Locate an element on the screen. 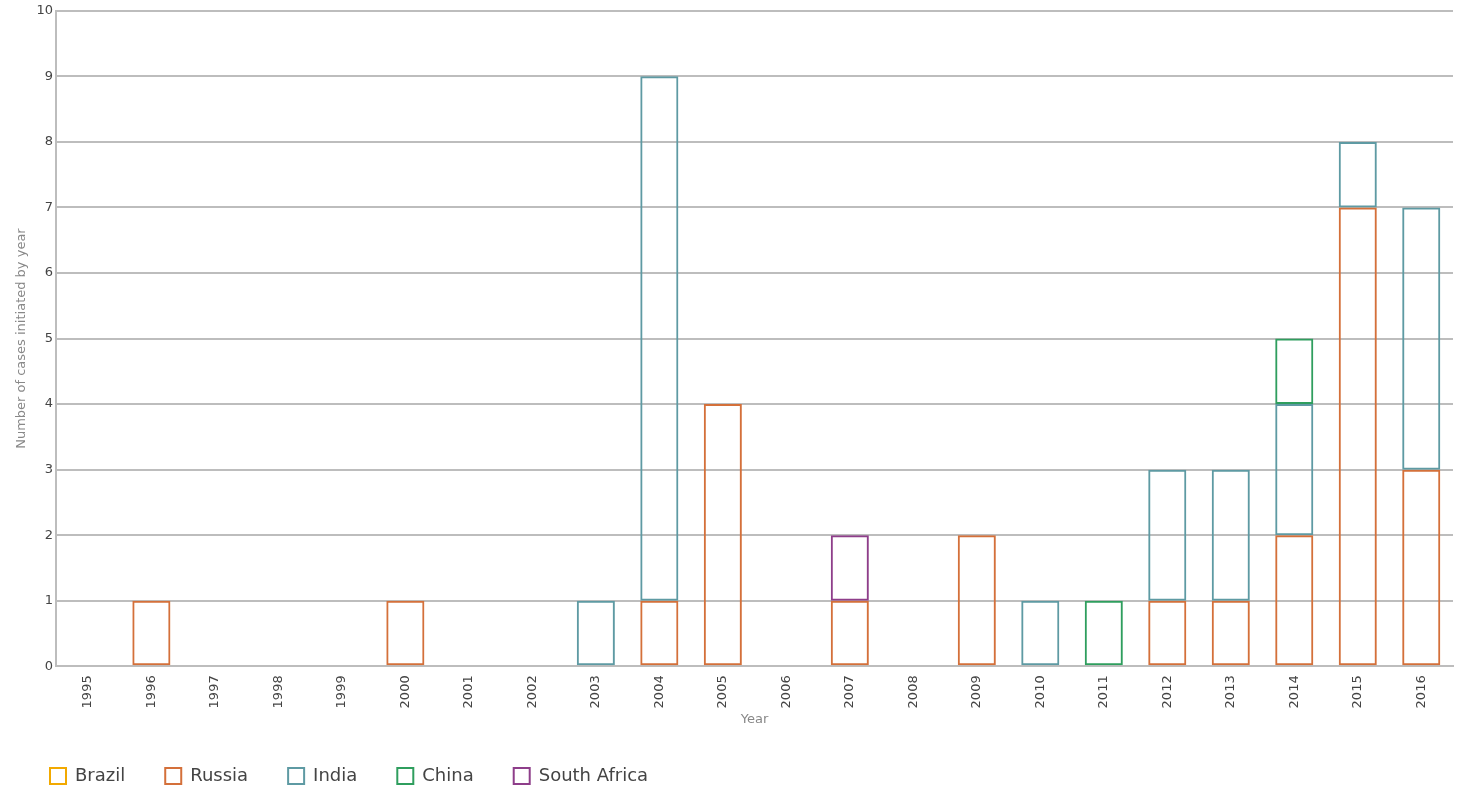 This screenshot has height=795, width=1457. y-tick-label: 8 is located at coordinates (49, 141).